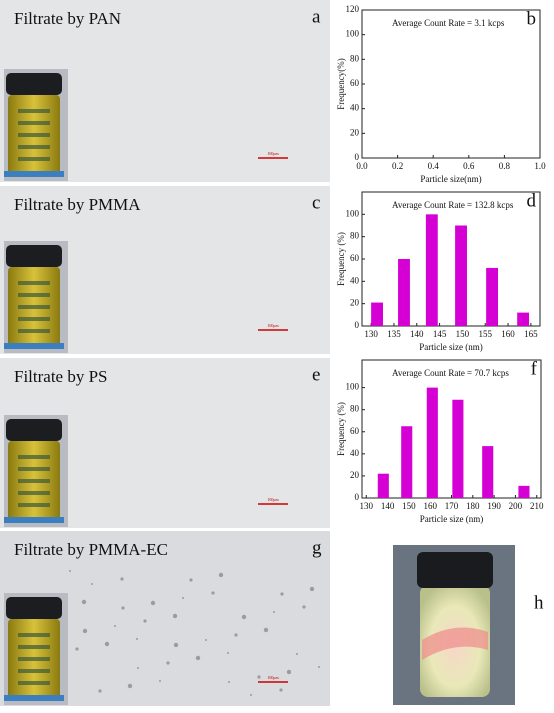 The image size is (554, 713). I want to click on y-tick-label: 120, so click(353, 9).